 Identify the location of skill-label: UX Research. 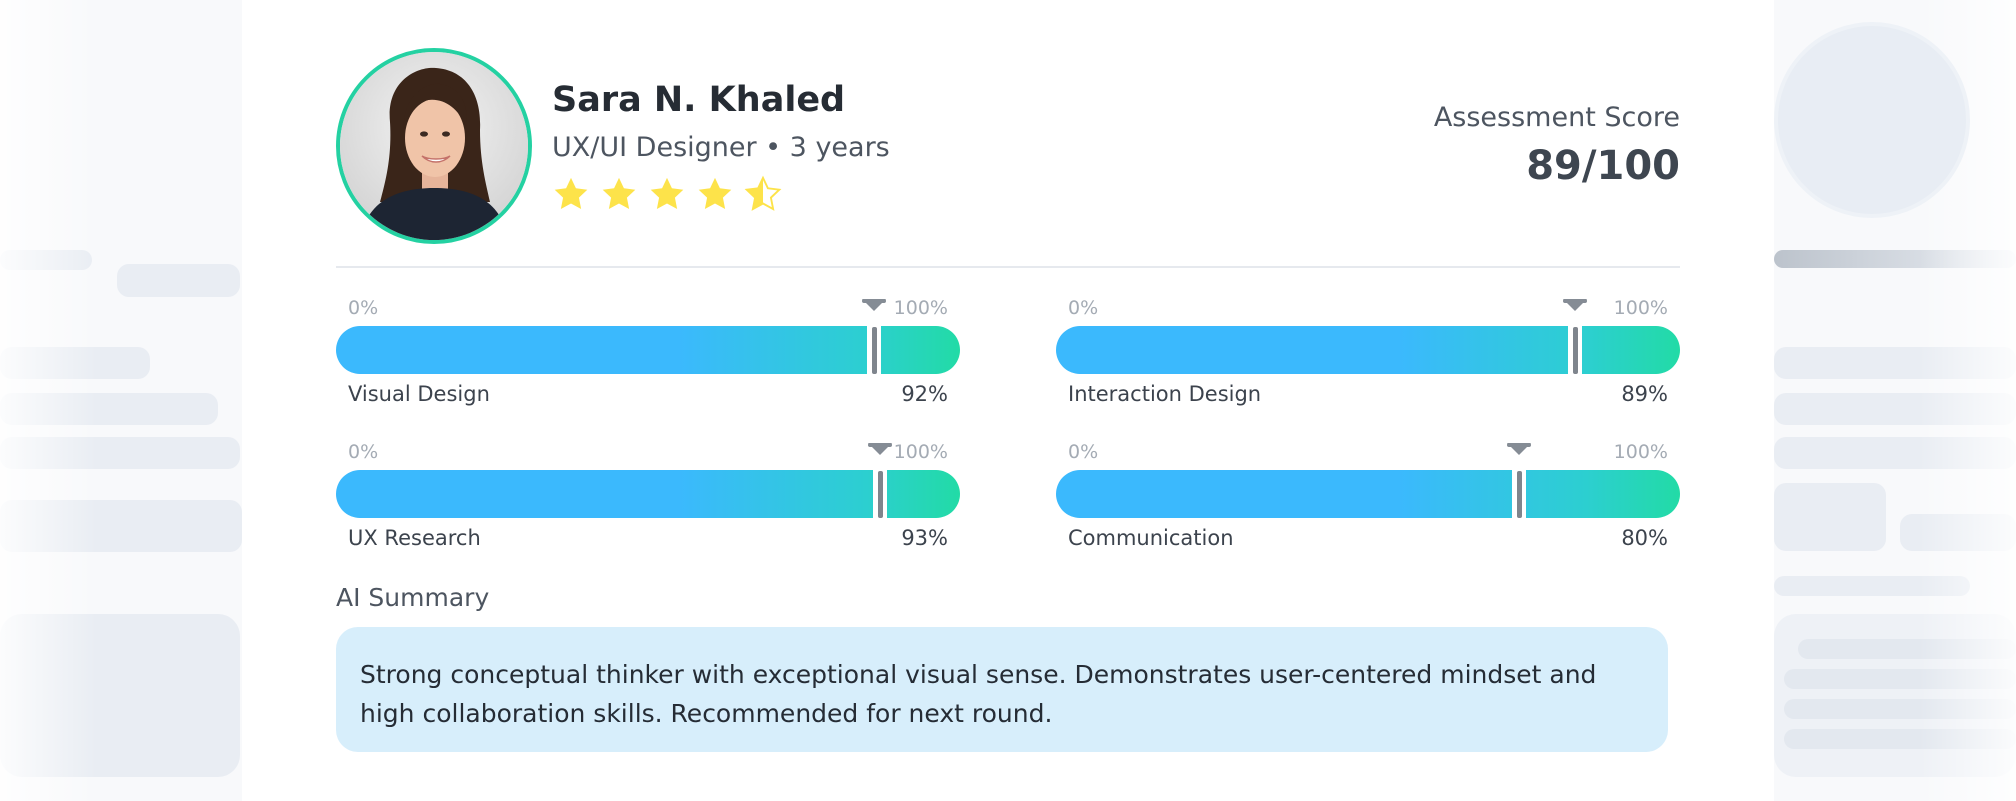
(414, 538).